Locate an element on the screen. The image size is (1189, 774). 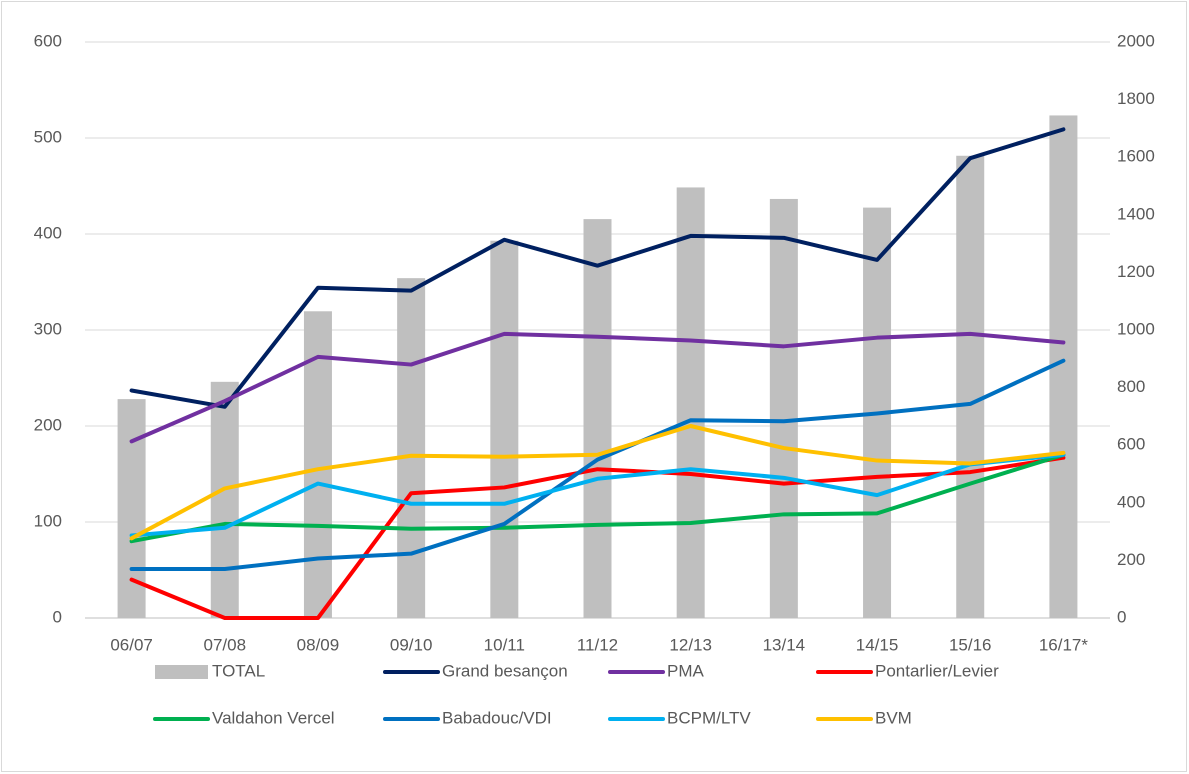
legend-label: Pontarlier/Levier is located at coordinates (937, 670).